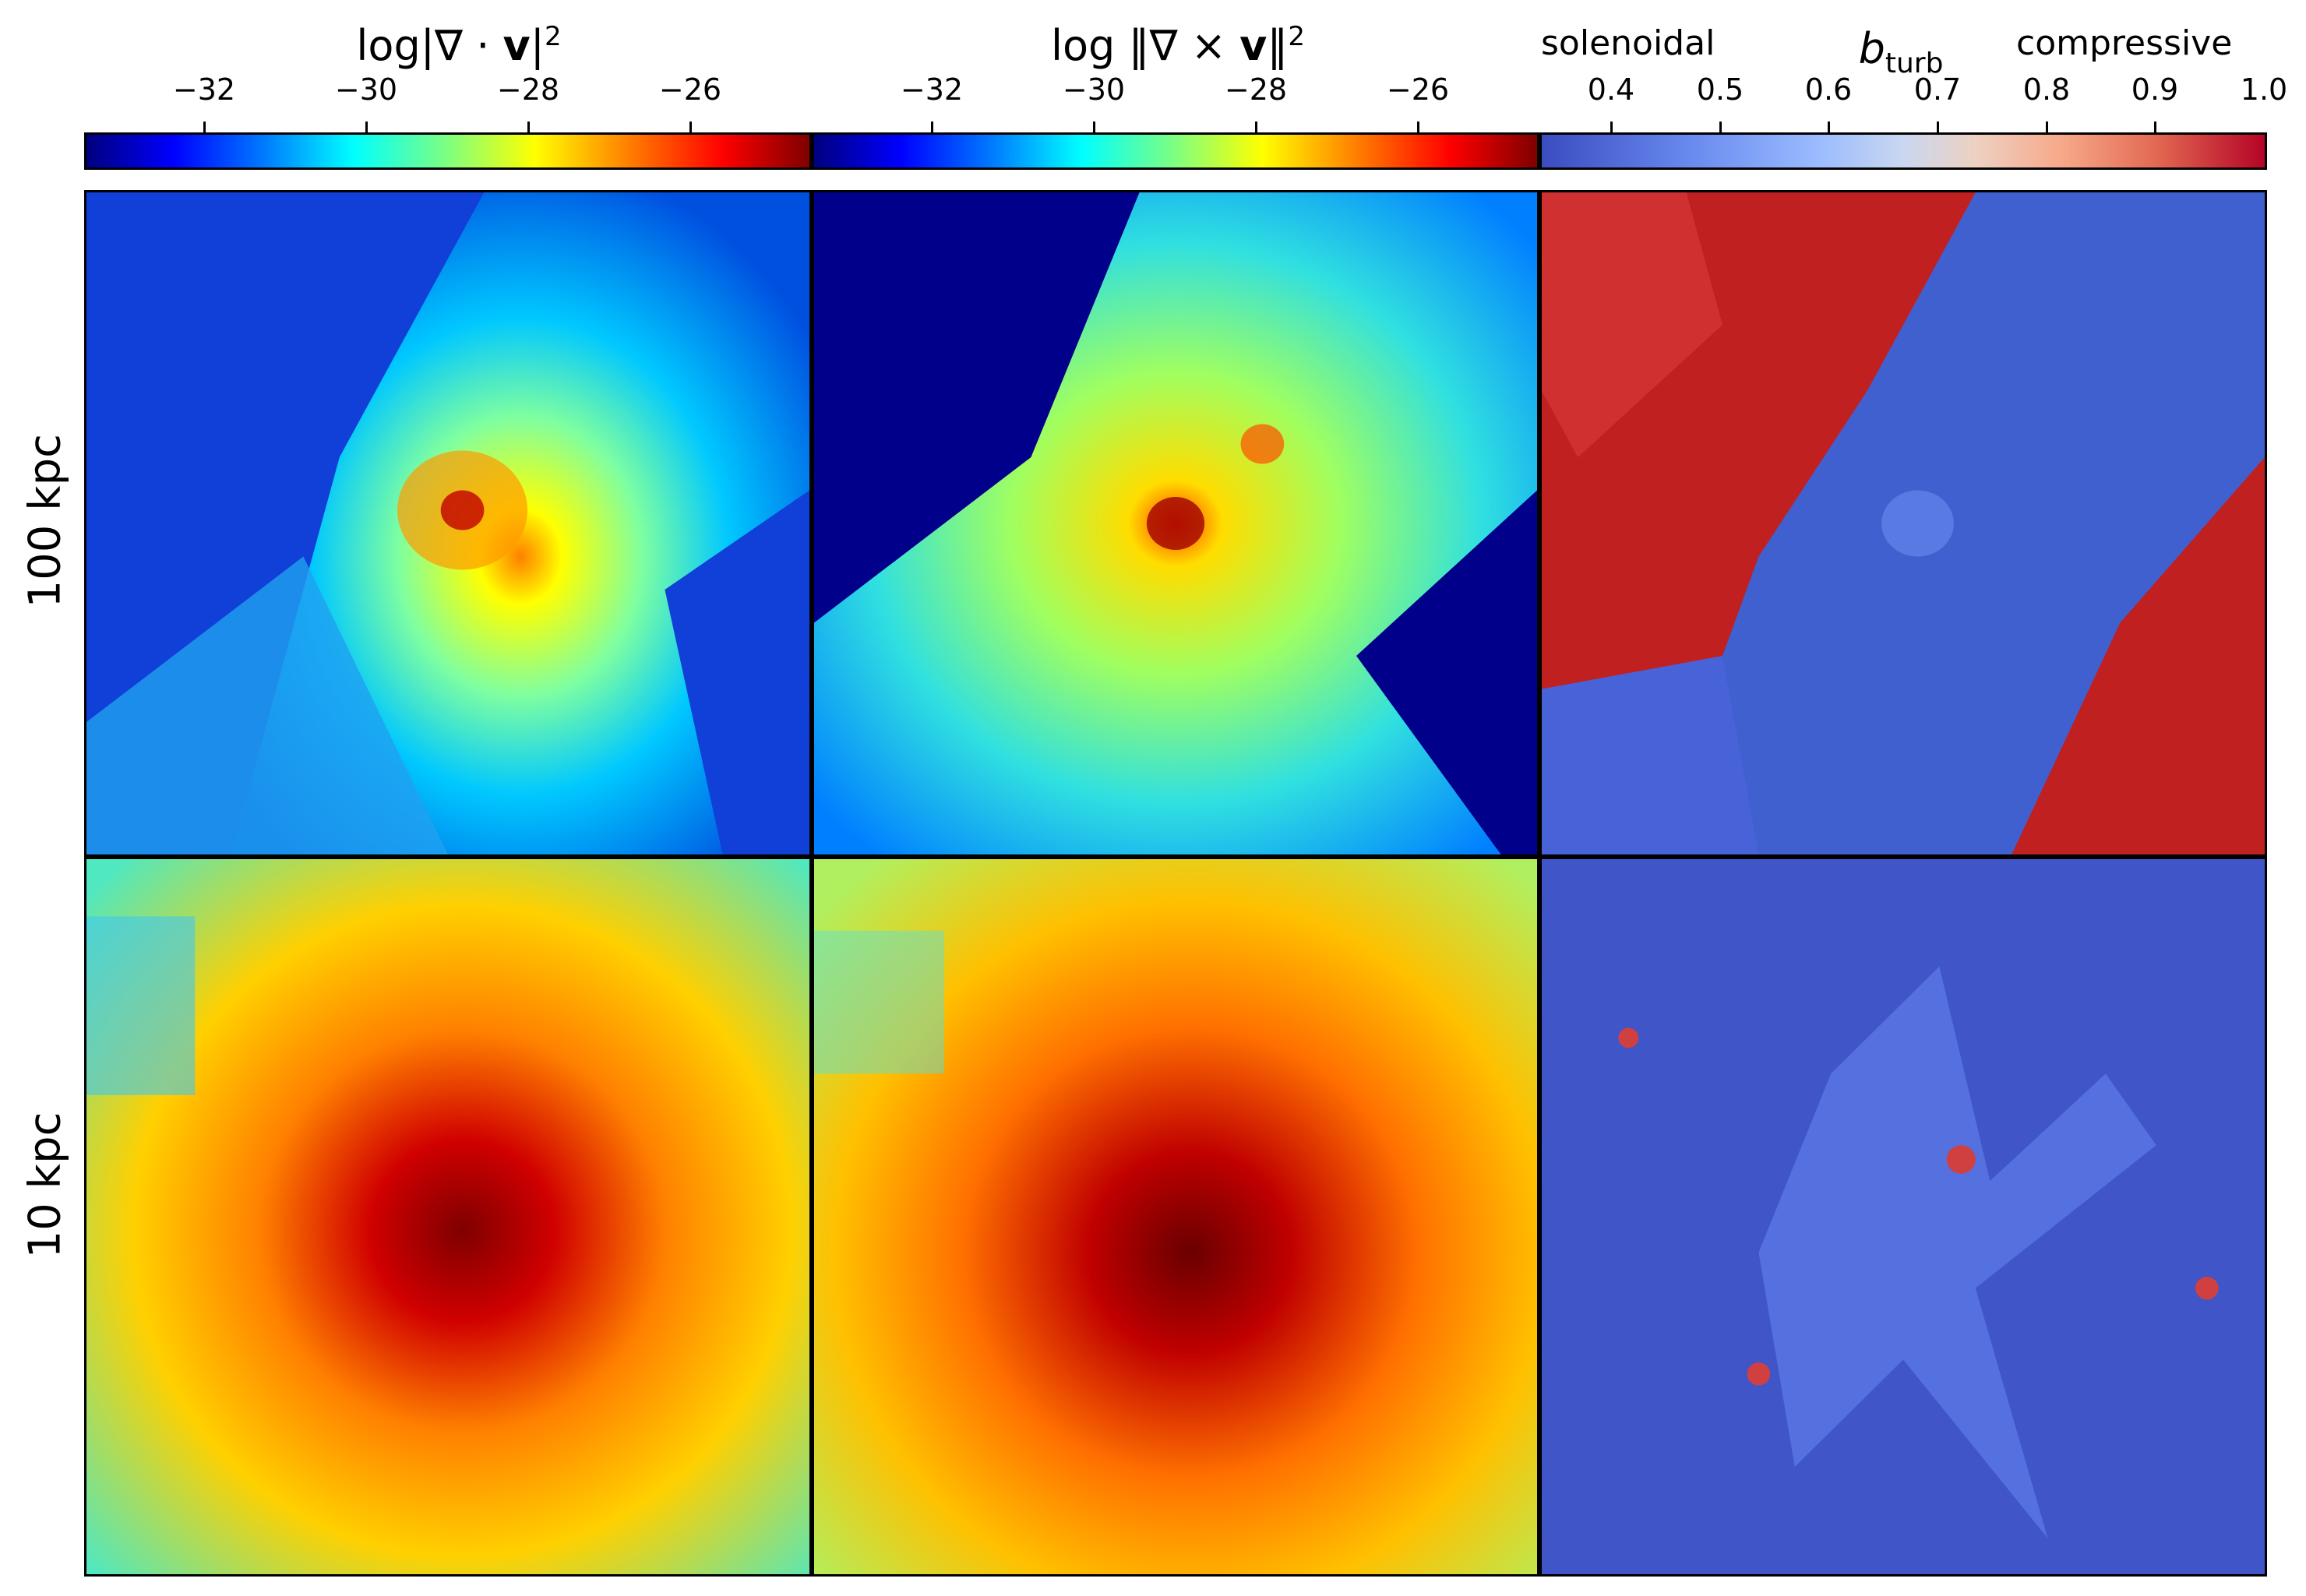 Image resolution: width=2306 pixels, height=1596 pixels. What do you see at coordinates (1178, 45) in the screenshot?
I see `colorbar-title-vorticity: log ‖∇ × v‖2` at bounding box center [1178, 45].